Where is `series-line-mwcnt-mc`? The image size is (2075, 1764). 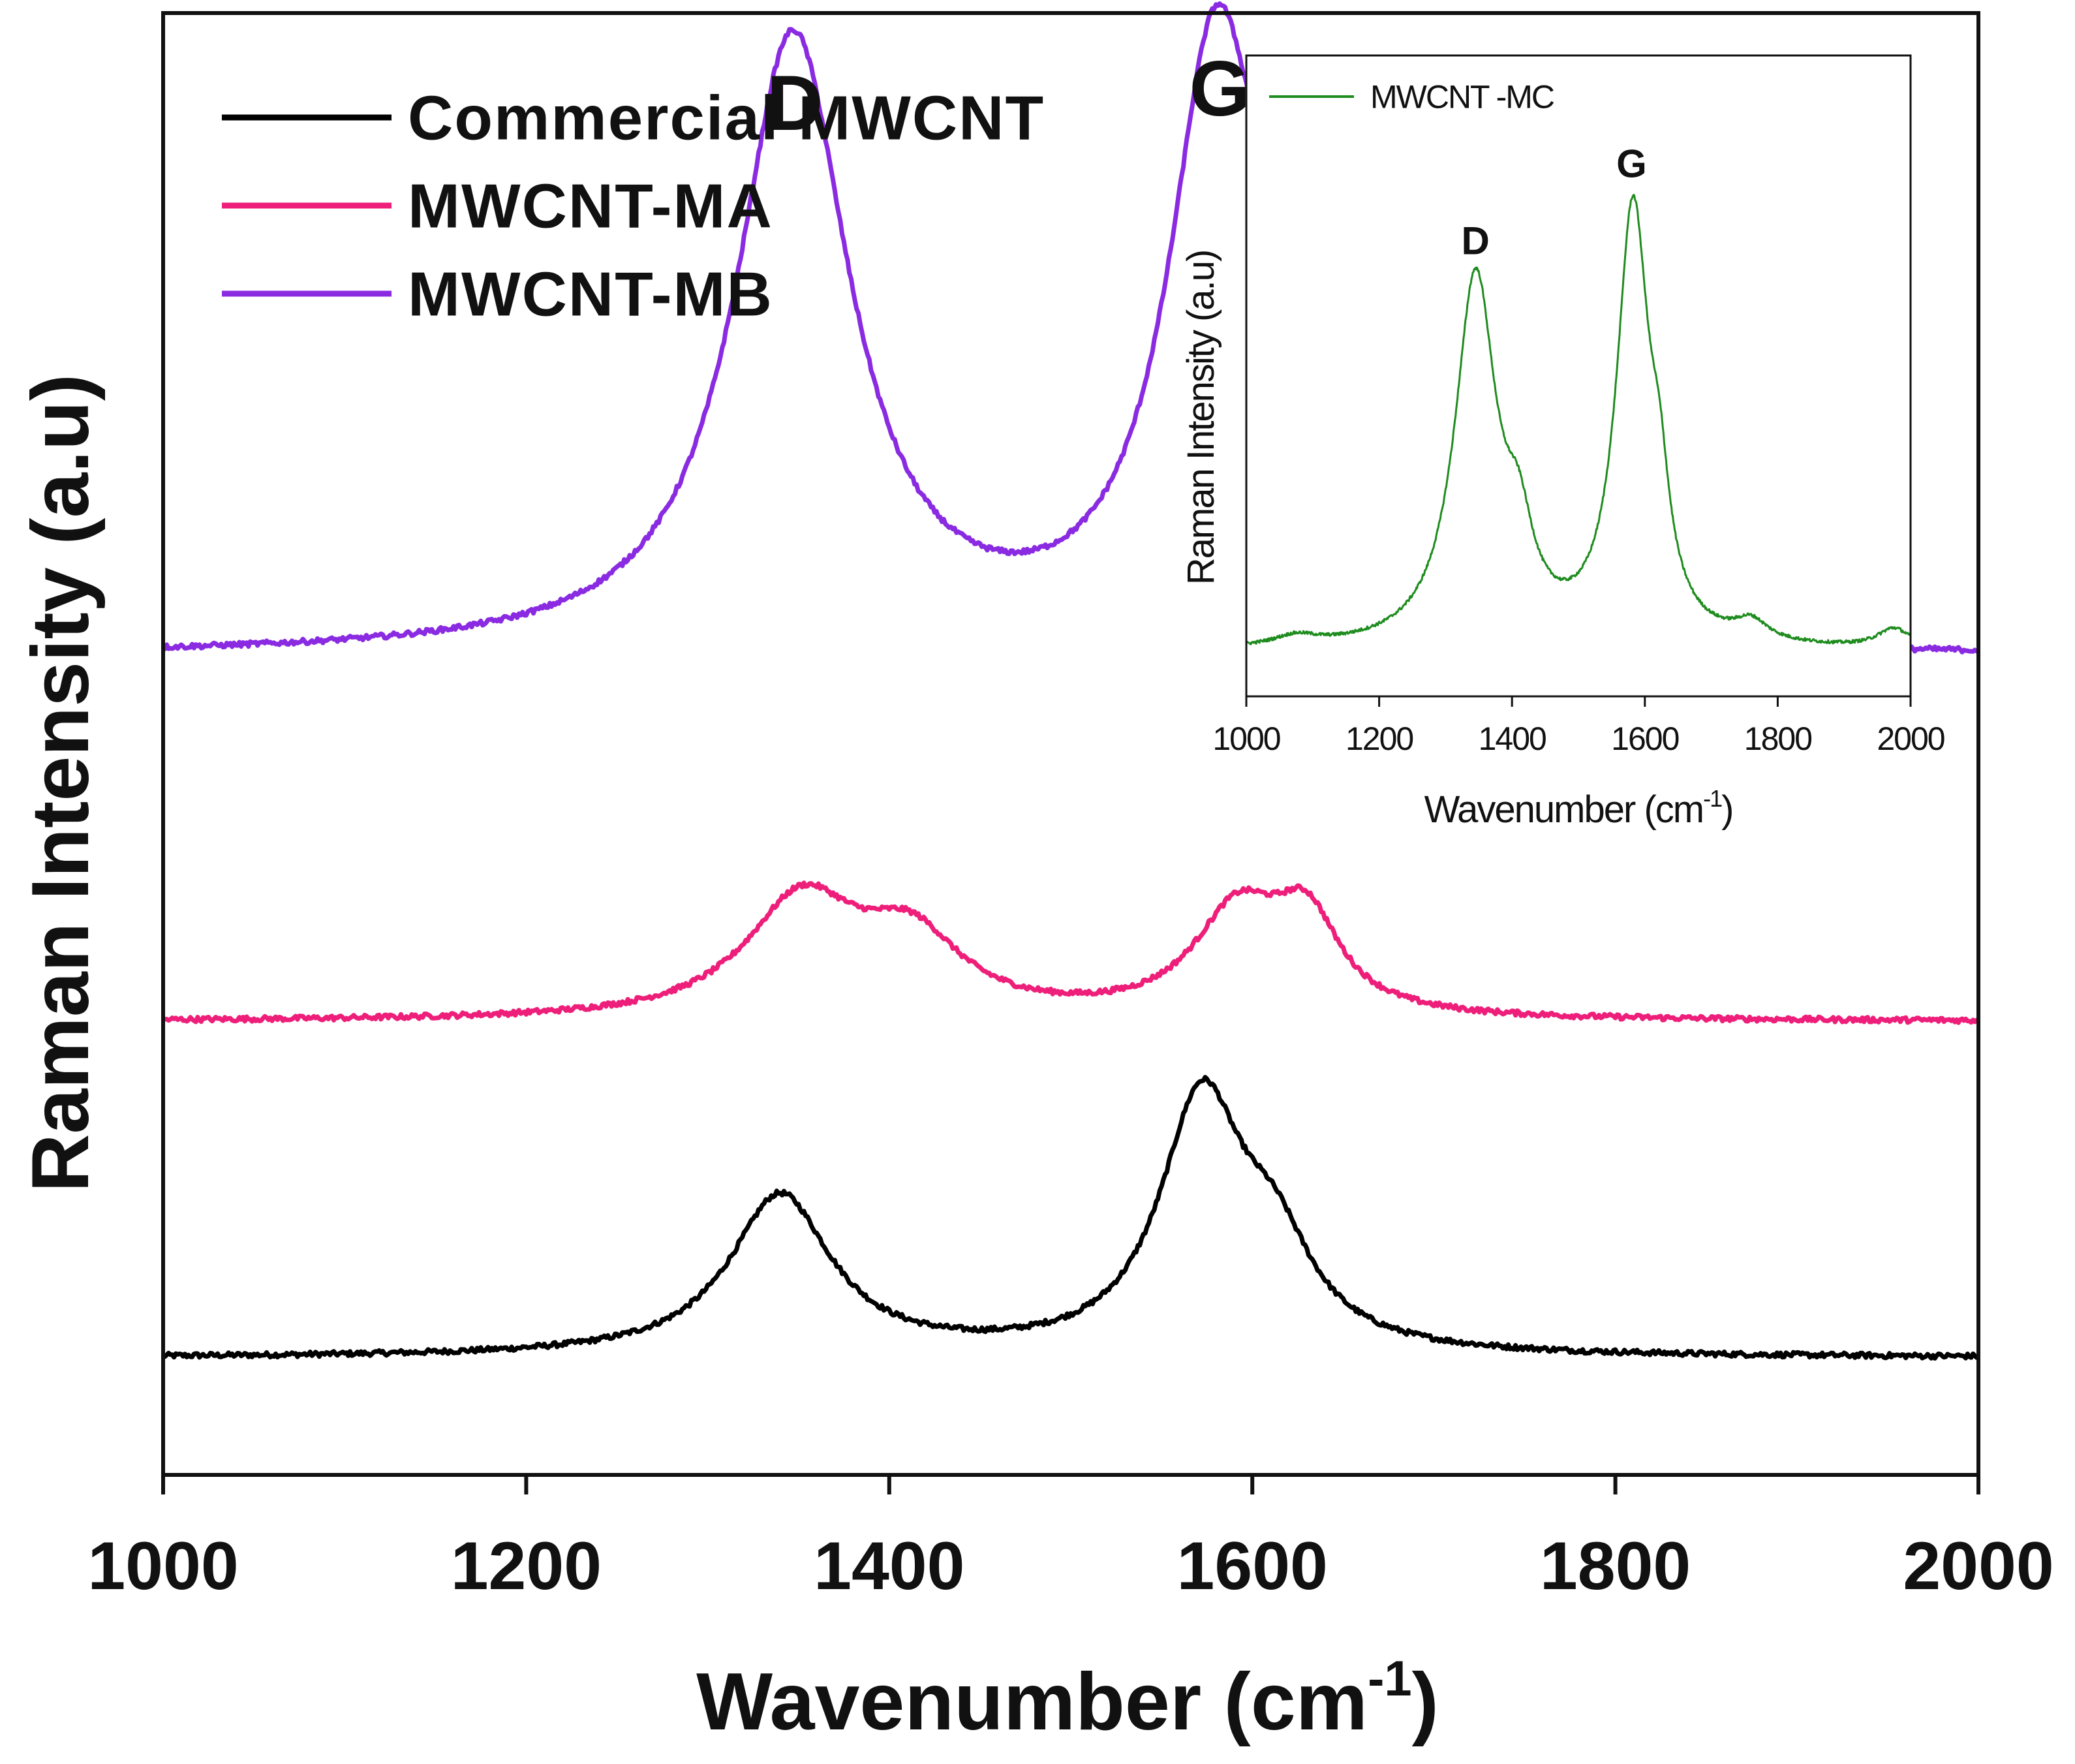 series-line-mwcnt-mc is located at coordinates (1578, 419).